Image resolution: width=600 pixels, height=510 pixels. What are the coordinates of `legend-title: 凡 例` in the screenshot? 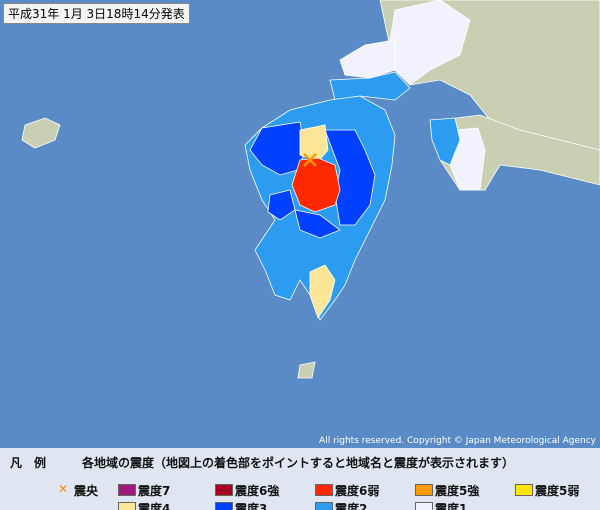 It's located at (28, 463).